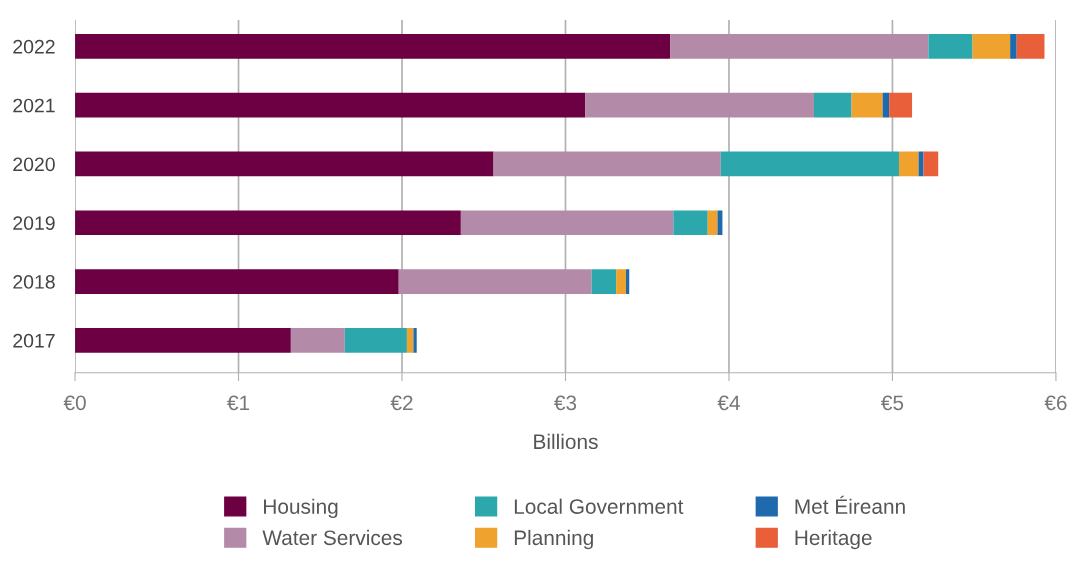 The width and height of the screenshot is (1072, 569). What do you see at coordinates (599, 506) in the screenshot?
I see `legend-label: Local Government` at bounding box center [599, 506].